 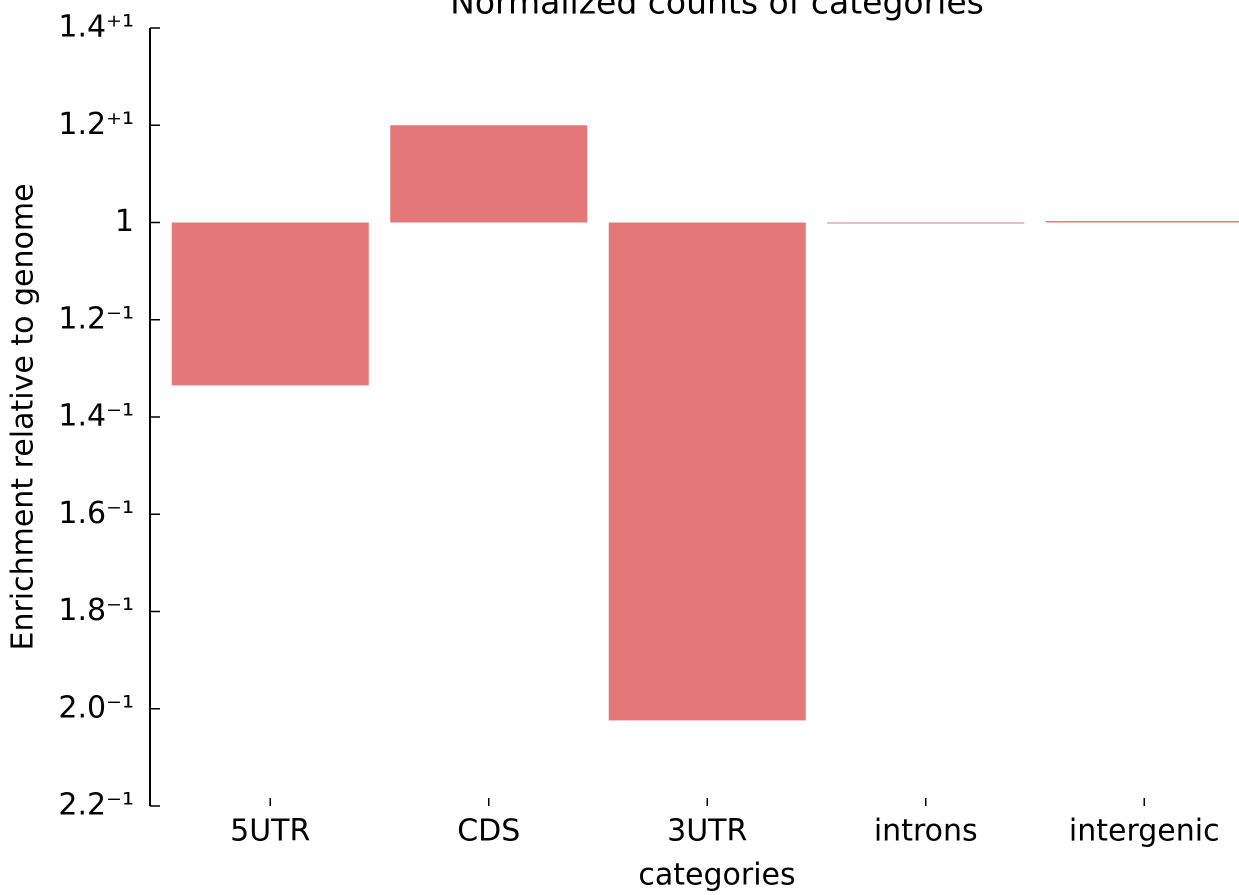 What do you see at coordinates (707, 831) in the screenshot?
I see `x-tick-label: 3UTR` at bounding box center [707, 831].